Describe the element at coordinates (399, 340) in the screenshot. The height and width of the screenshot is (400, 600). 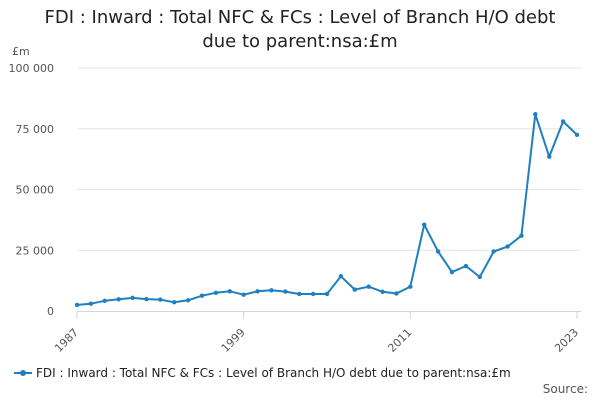
I see `x-tick-label: 2011` at that location.